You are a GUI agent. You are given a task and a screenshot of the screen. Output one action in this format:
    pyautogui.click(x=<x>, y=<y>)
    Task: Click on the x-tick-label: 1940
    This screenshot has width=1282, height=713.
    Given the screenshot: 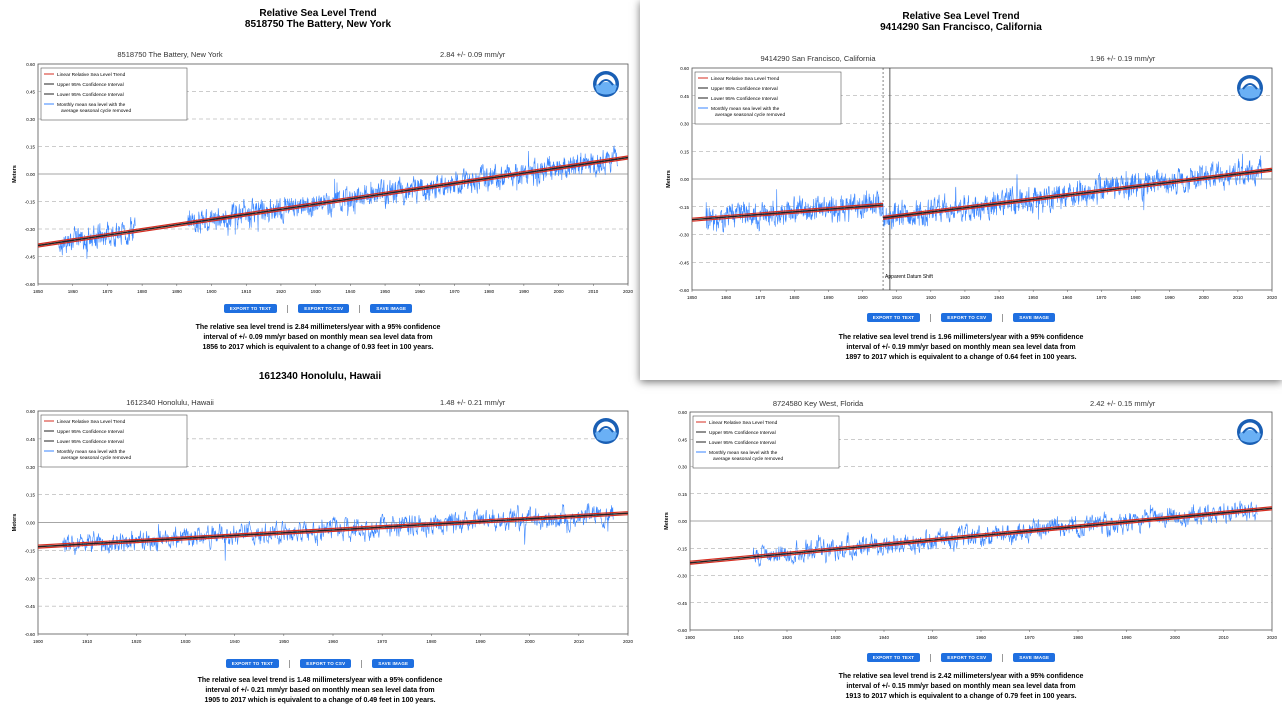 What is the action you would take?
    pyautogui.click(x=999, y=297)
    